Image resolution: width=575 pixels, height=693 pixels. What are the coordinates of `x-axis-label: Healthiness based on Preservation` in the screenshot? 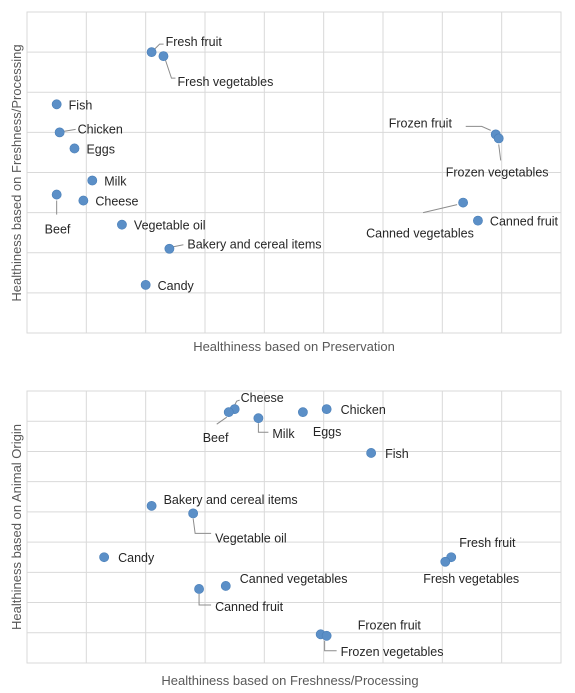 It's located at (294, 346).